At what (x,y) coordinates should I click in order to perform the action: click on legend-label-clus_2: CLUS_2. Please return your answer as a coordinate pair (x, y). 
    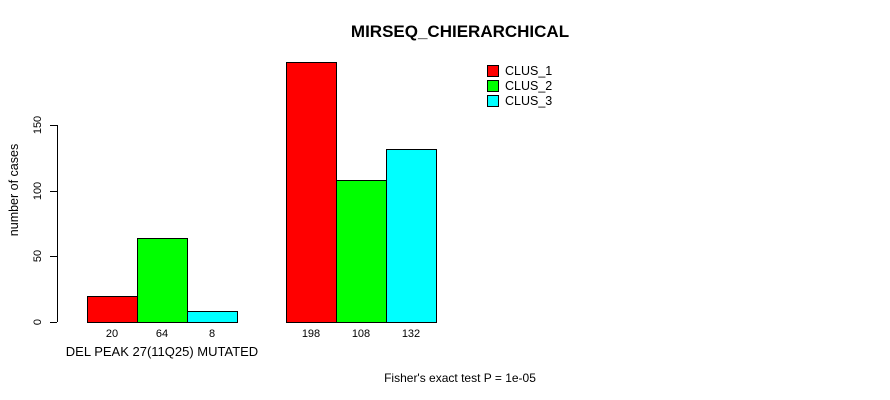
    Looking at the image, I should click on (529, 85).